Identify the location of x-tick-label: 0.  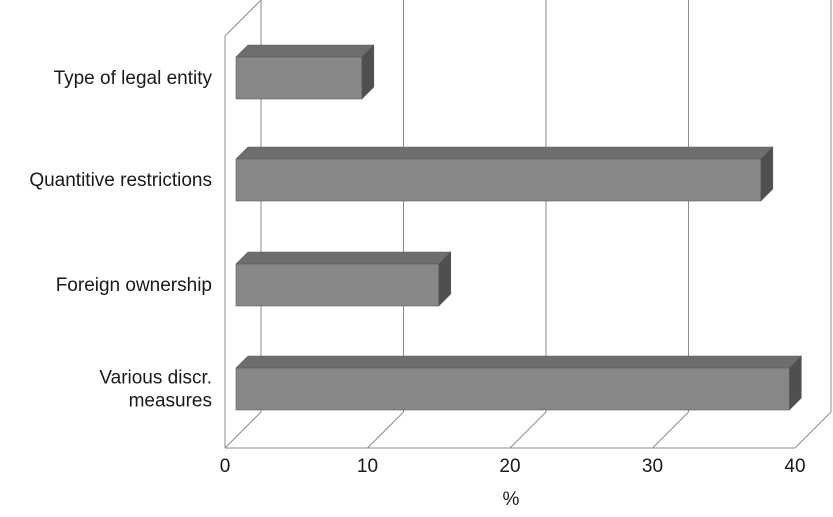
(225, 466).